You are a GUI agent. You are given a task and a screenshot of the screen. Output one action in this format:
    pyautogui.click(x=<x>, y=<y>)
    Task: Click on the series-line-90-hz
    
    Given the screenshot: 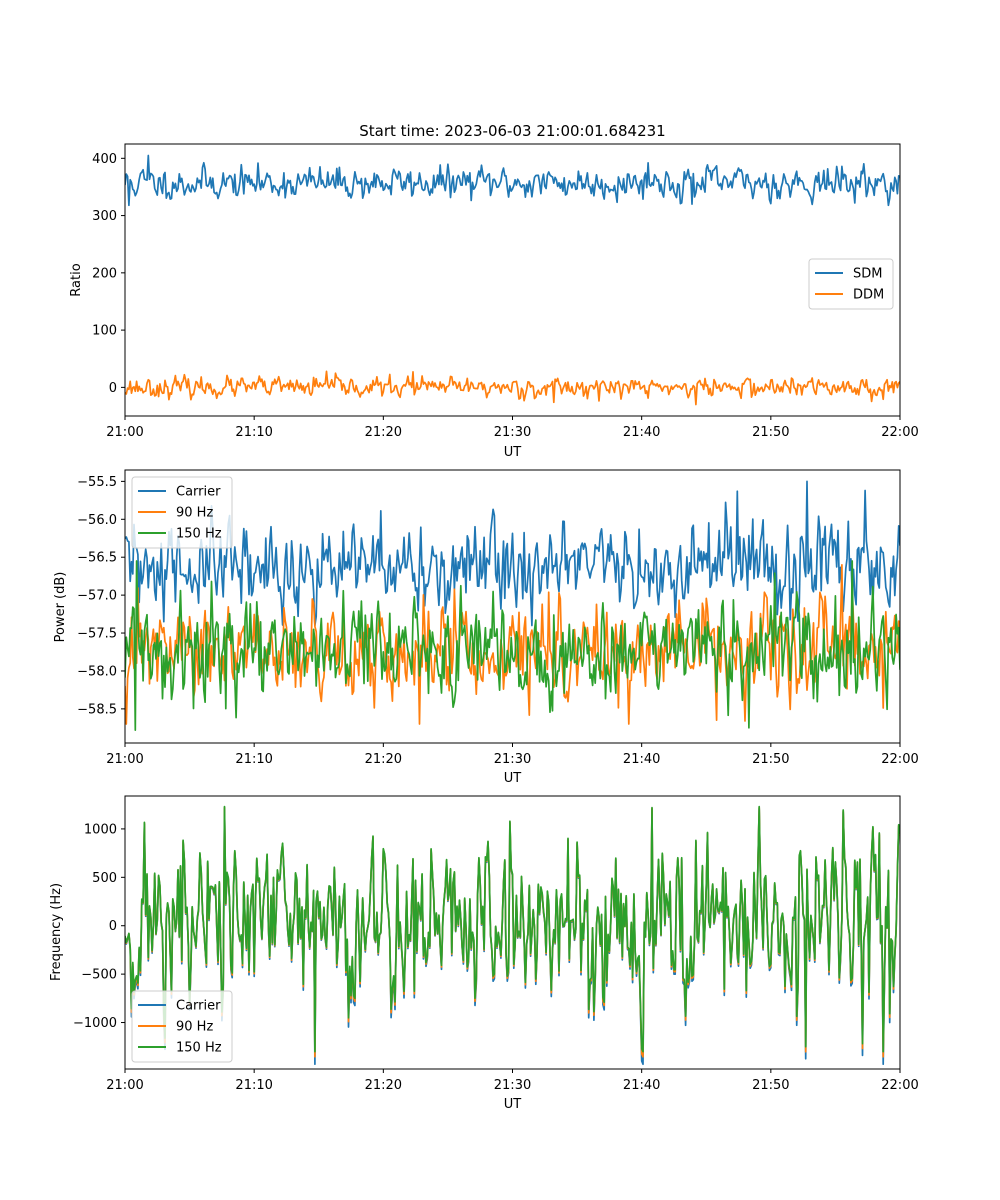 What is the action you would take?
    pyautogui.click(x=512, y=644)
    